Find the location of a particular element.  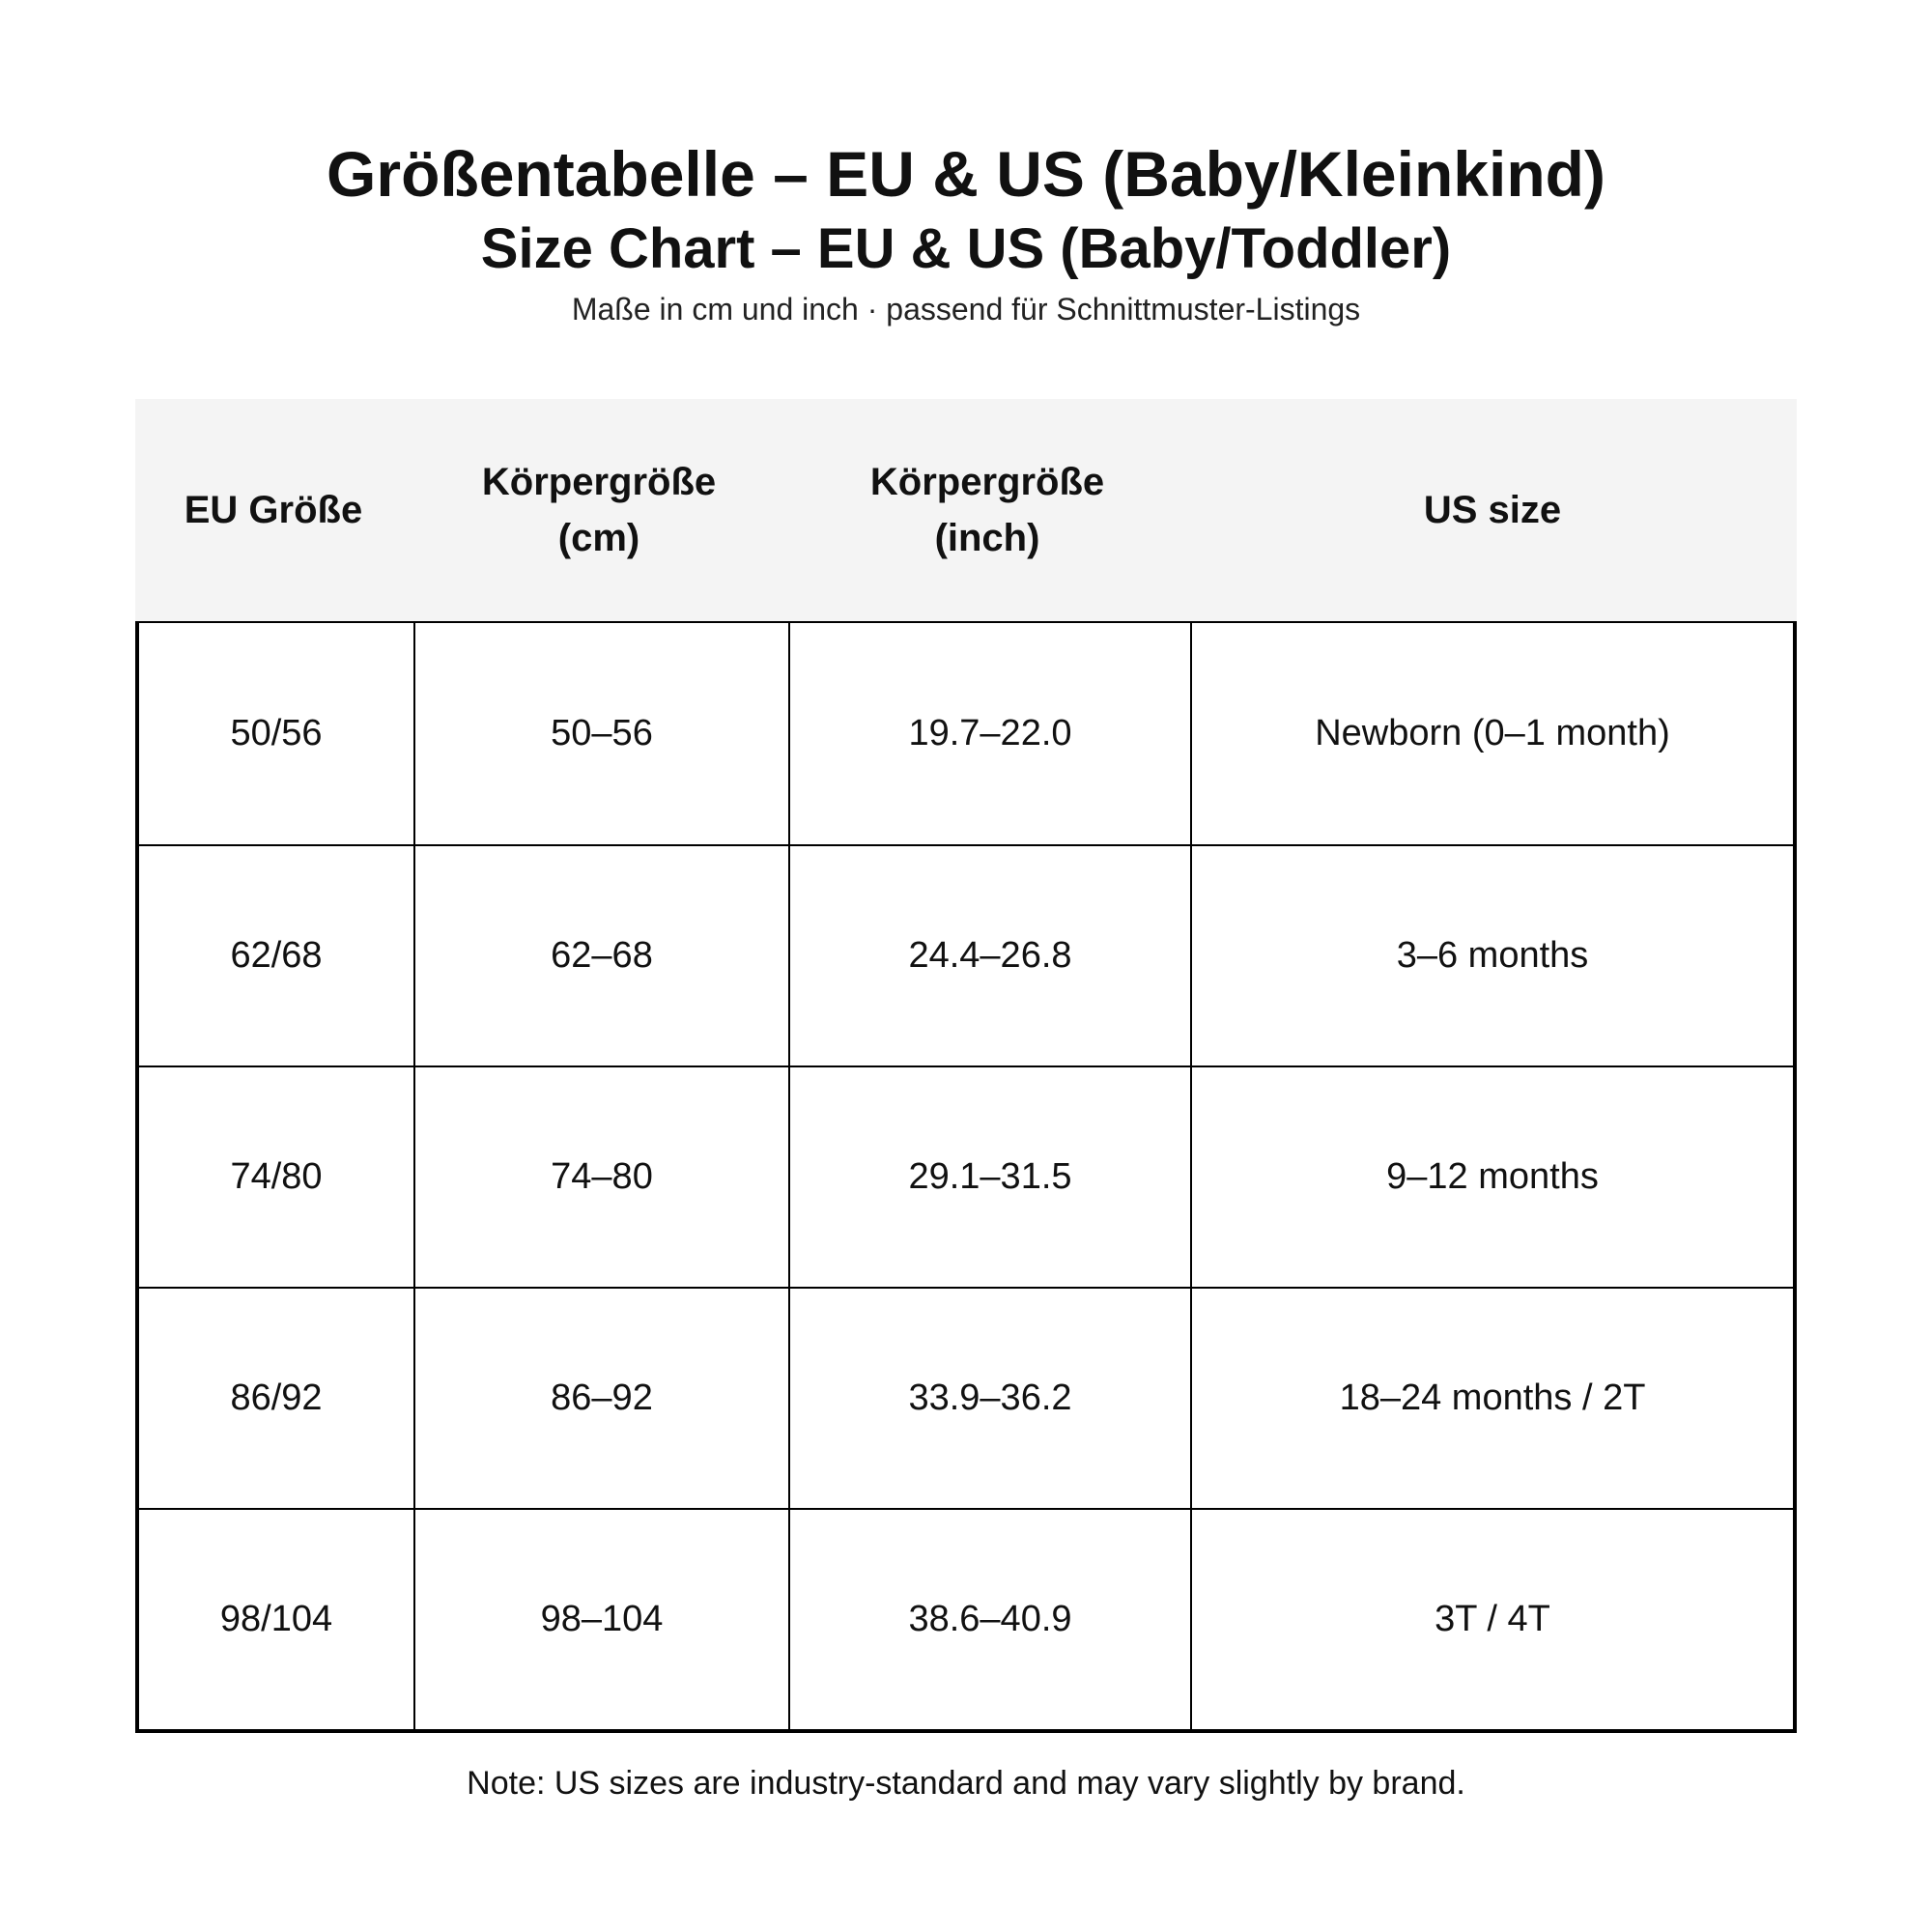

cell-us-size: 3–6 months is located at coordinates (1491, 955).